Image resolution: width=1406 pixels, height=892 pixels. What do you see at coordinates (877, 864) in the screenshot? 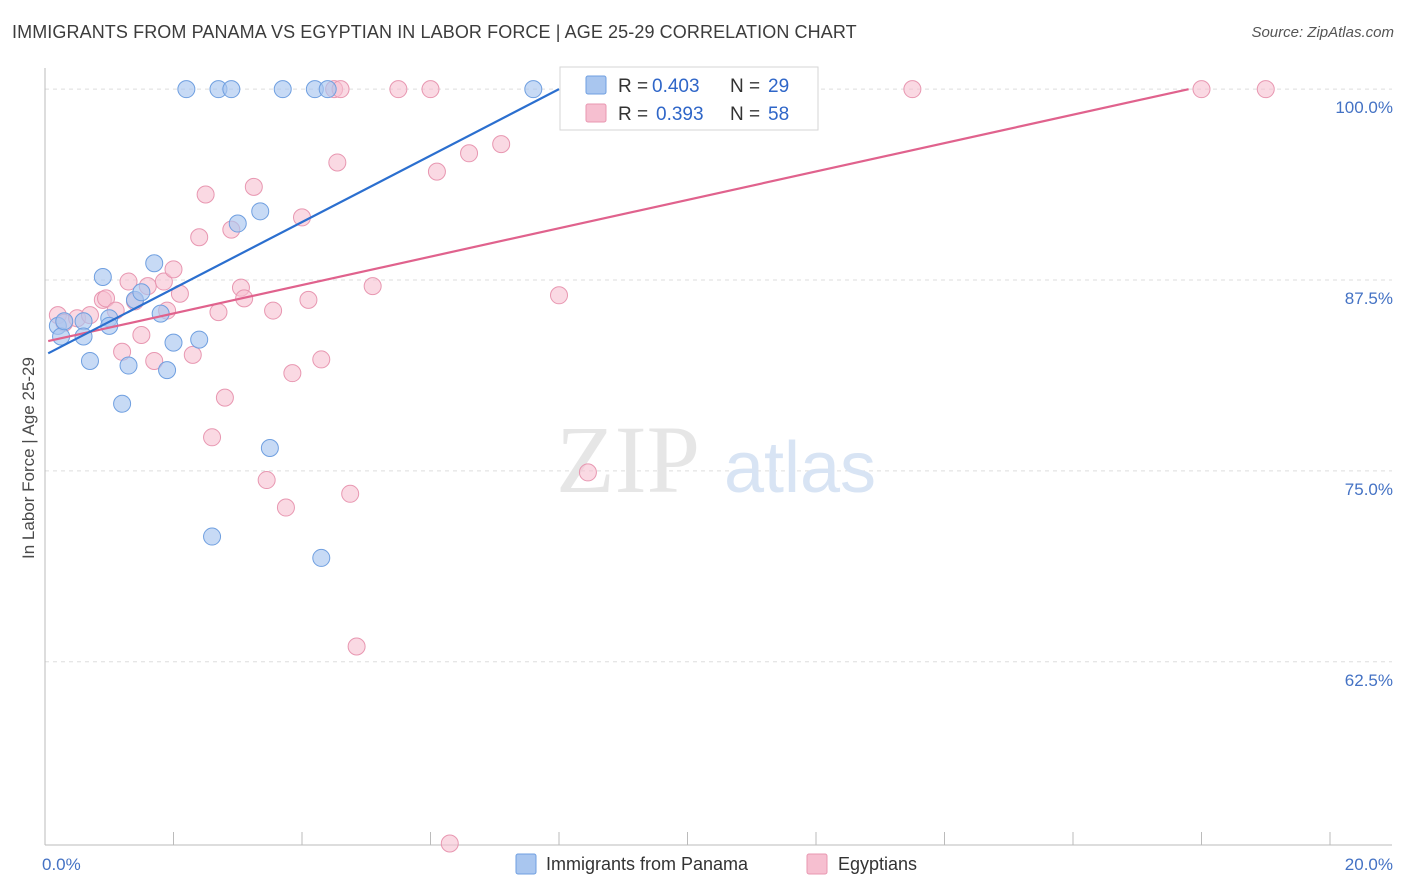
I see `series-legend-label-egyptians: Egyptians` at bounding box center [877, 864].